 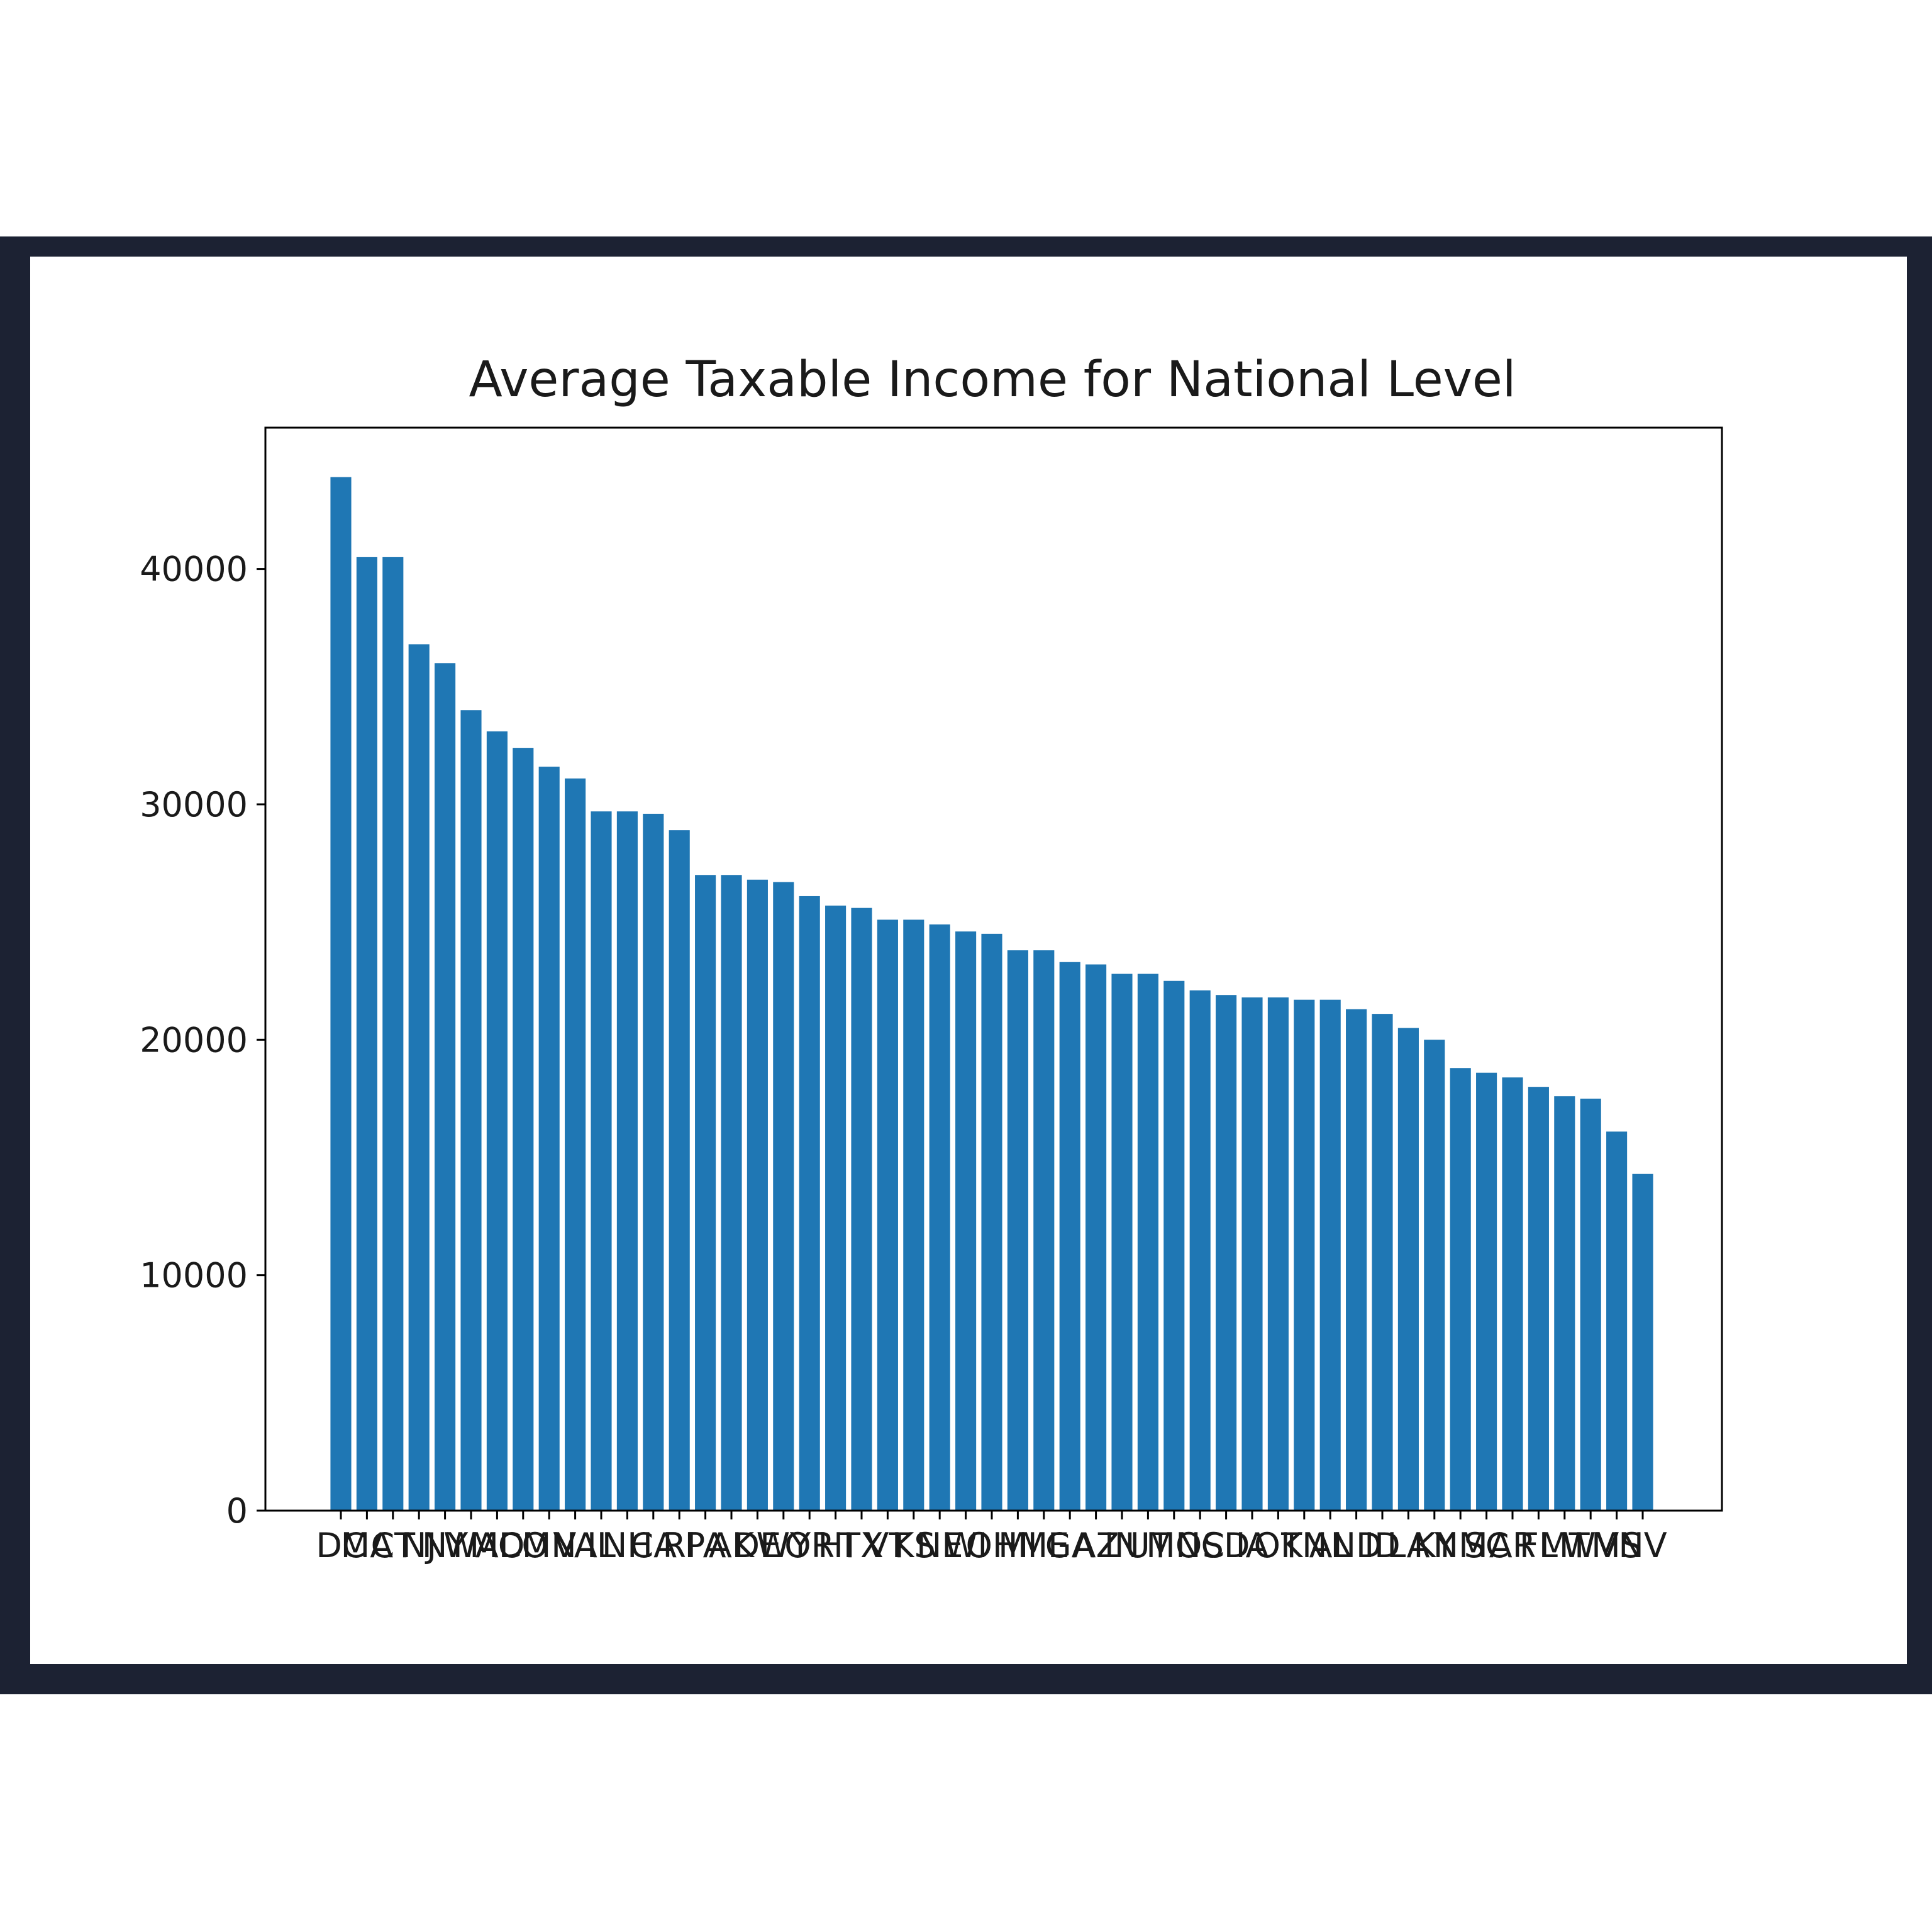 What do you see at coordinates (1382, 1545) in the screenshot?
I see `x-tick-label: ID` at bounding box center [1382, 1545].